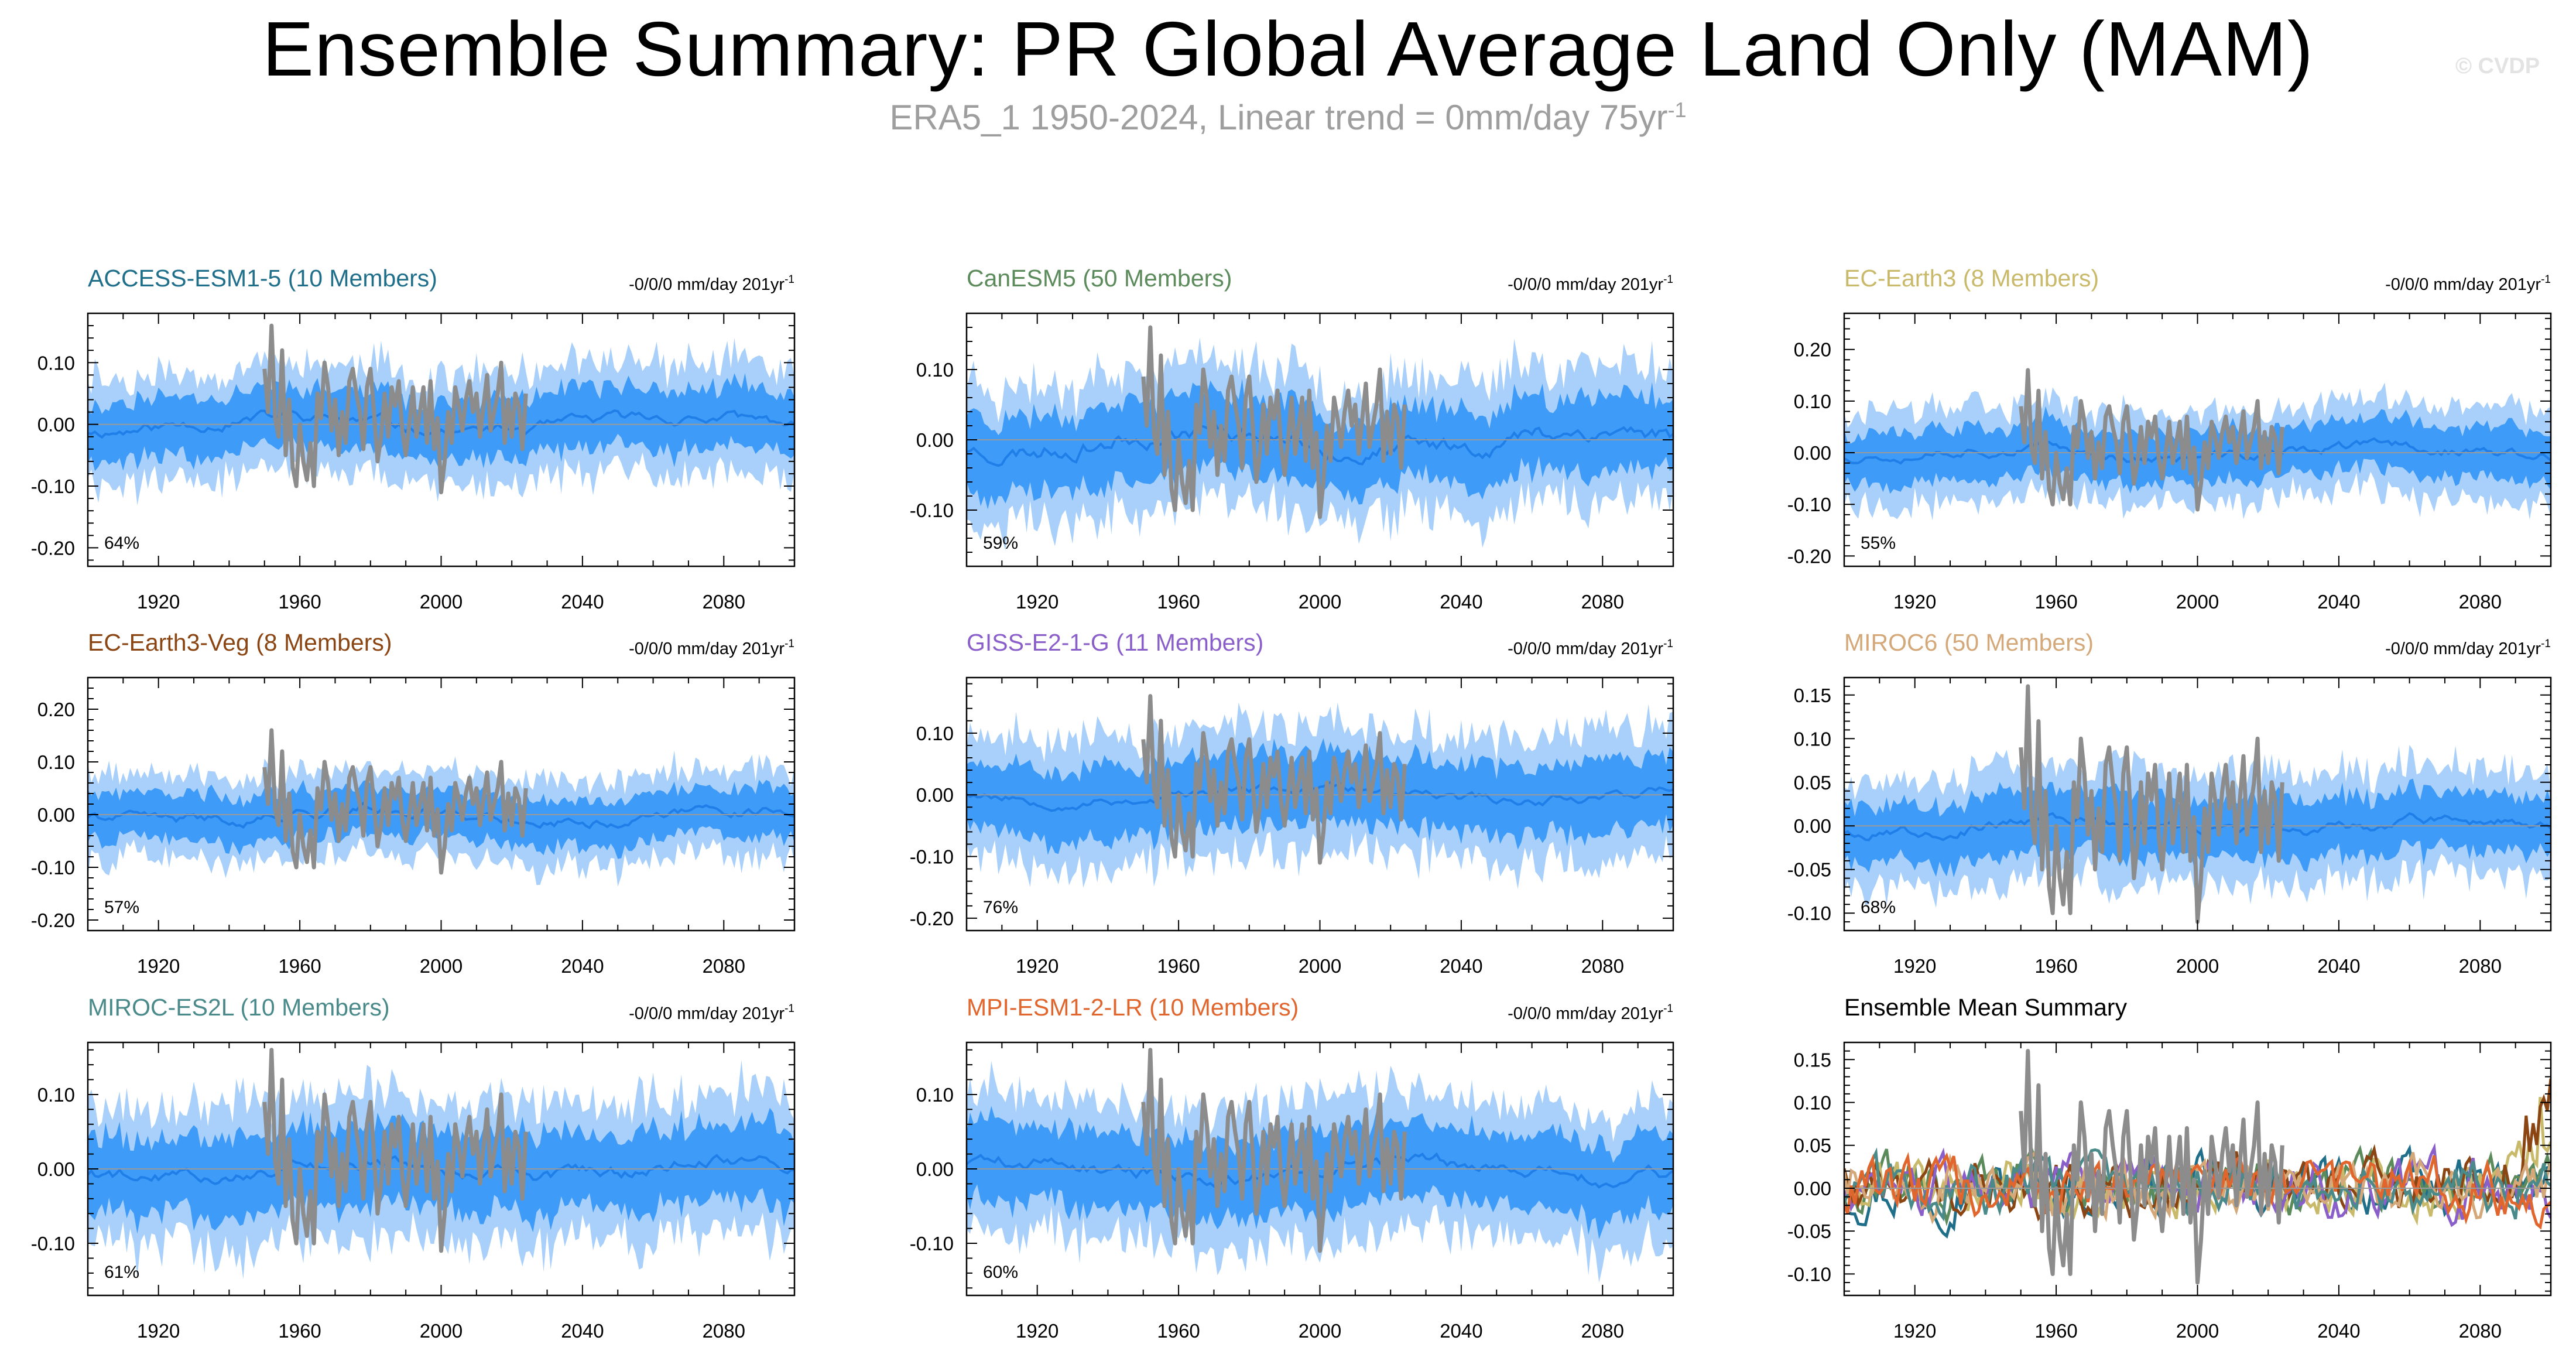  What do you see at coordinates (1878, 907) in the screenshot?
I see `panel-percent-label: 68%` at bounding box center [1878, 907].